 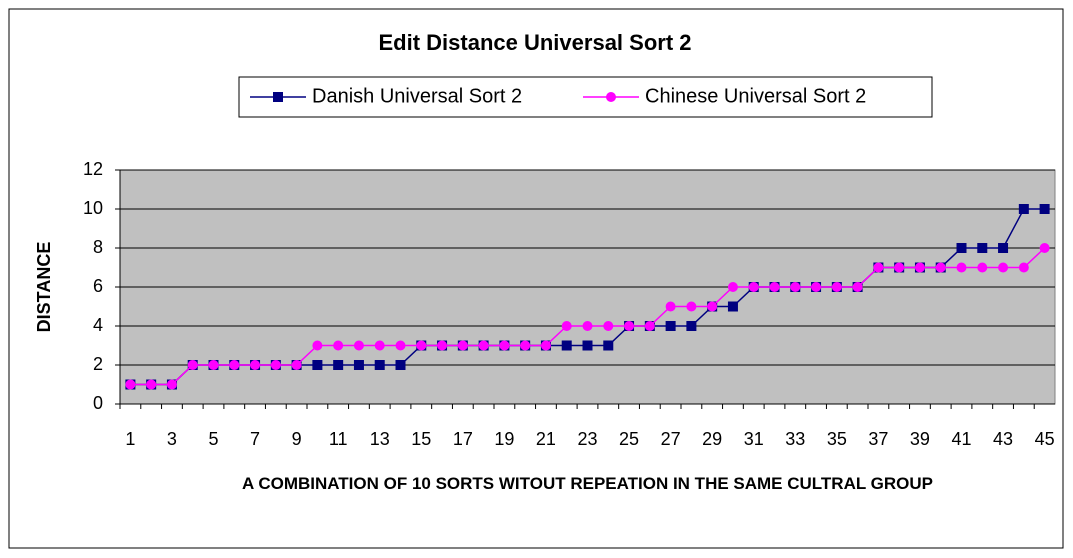 What do you see at coordinates (130, 439) in the screenshot?
I see `x-tick-label: 1` at bounding box center [130, 439].